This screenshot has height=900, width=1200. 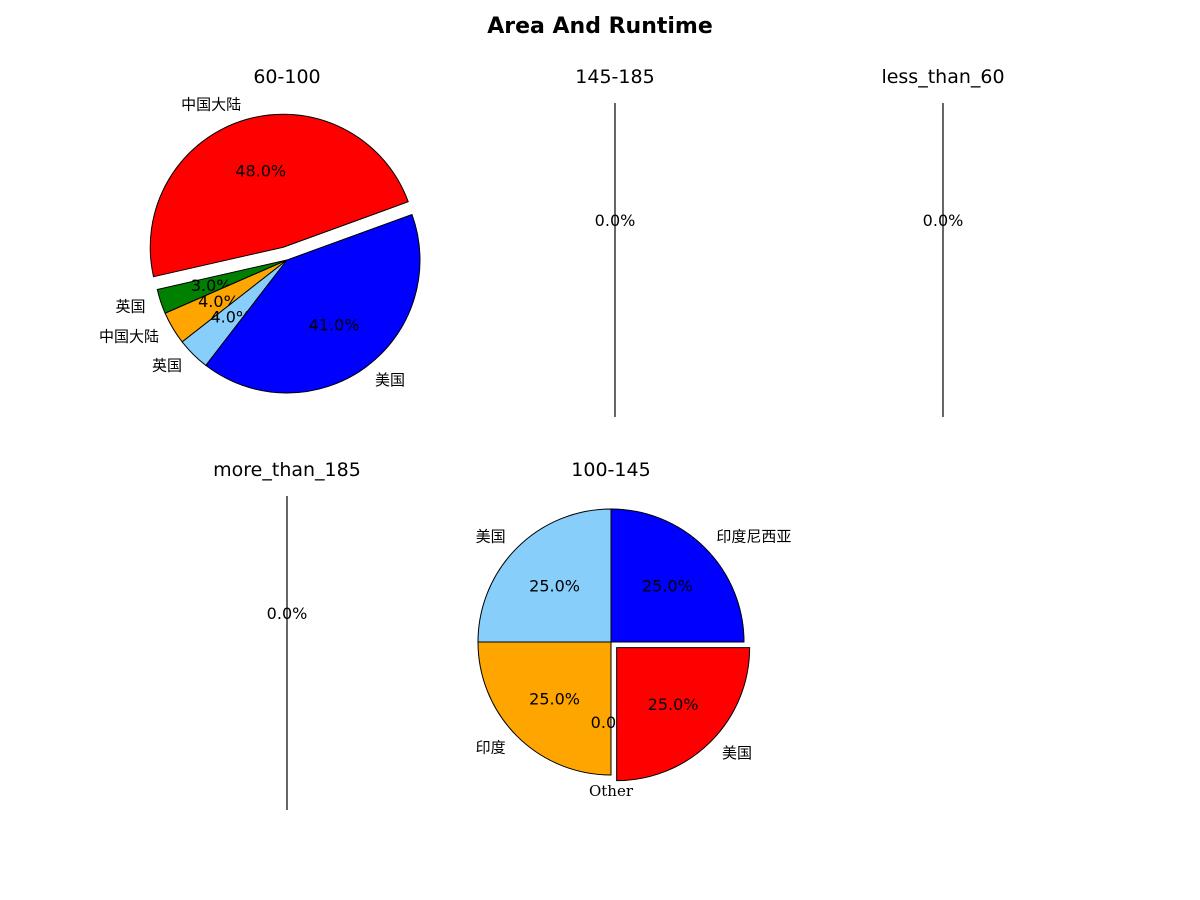 I want to click on pie-chart-3: less_than_60 0.0%, so click(x=943, y=241).